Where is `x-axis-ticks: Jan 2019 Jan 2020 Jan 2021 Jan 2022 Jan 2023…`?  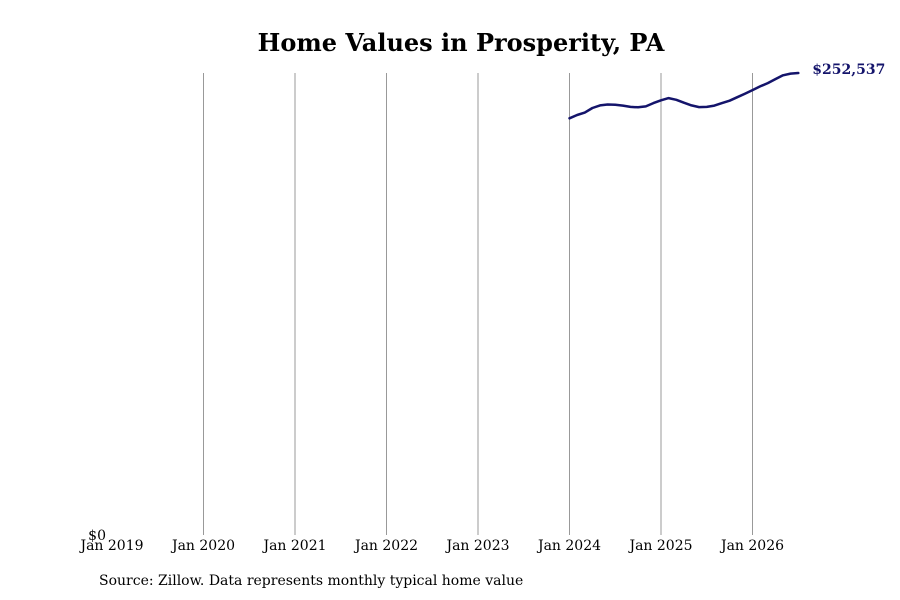
x-axis-ticks: Jan 2019 Jan 2020 Jan 2021 Jan 2022 Jan 2023… is located at coordinates (431, 546).